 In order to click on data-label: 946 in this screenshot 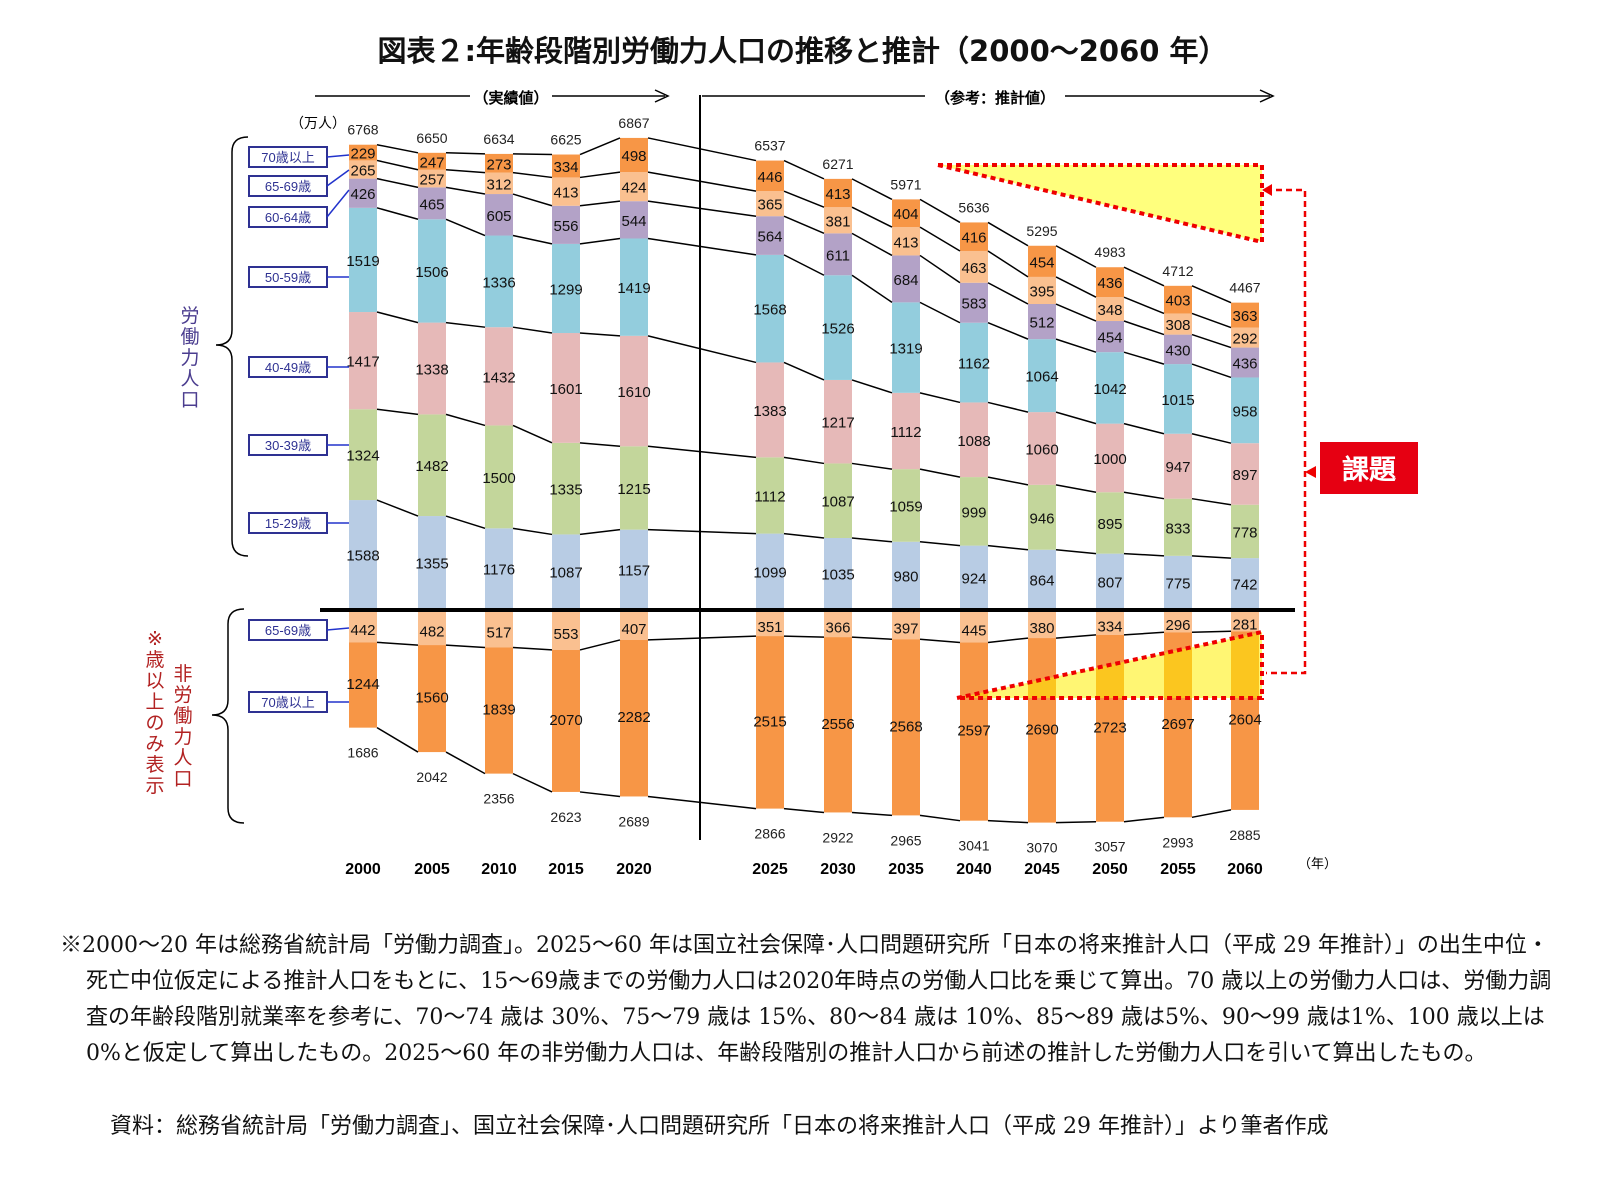, I will do `click(1041, 518)`.